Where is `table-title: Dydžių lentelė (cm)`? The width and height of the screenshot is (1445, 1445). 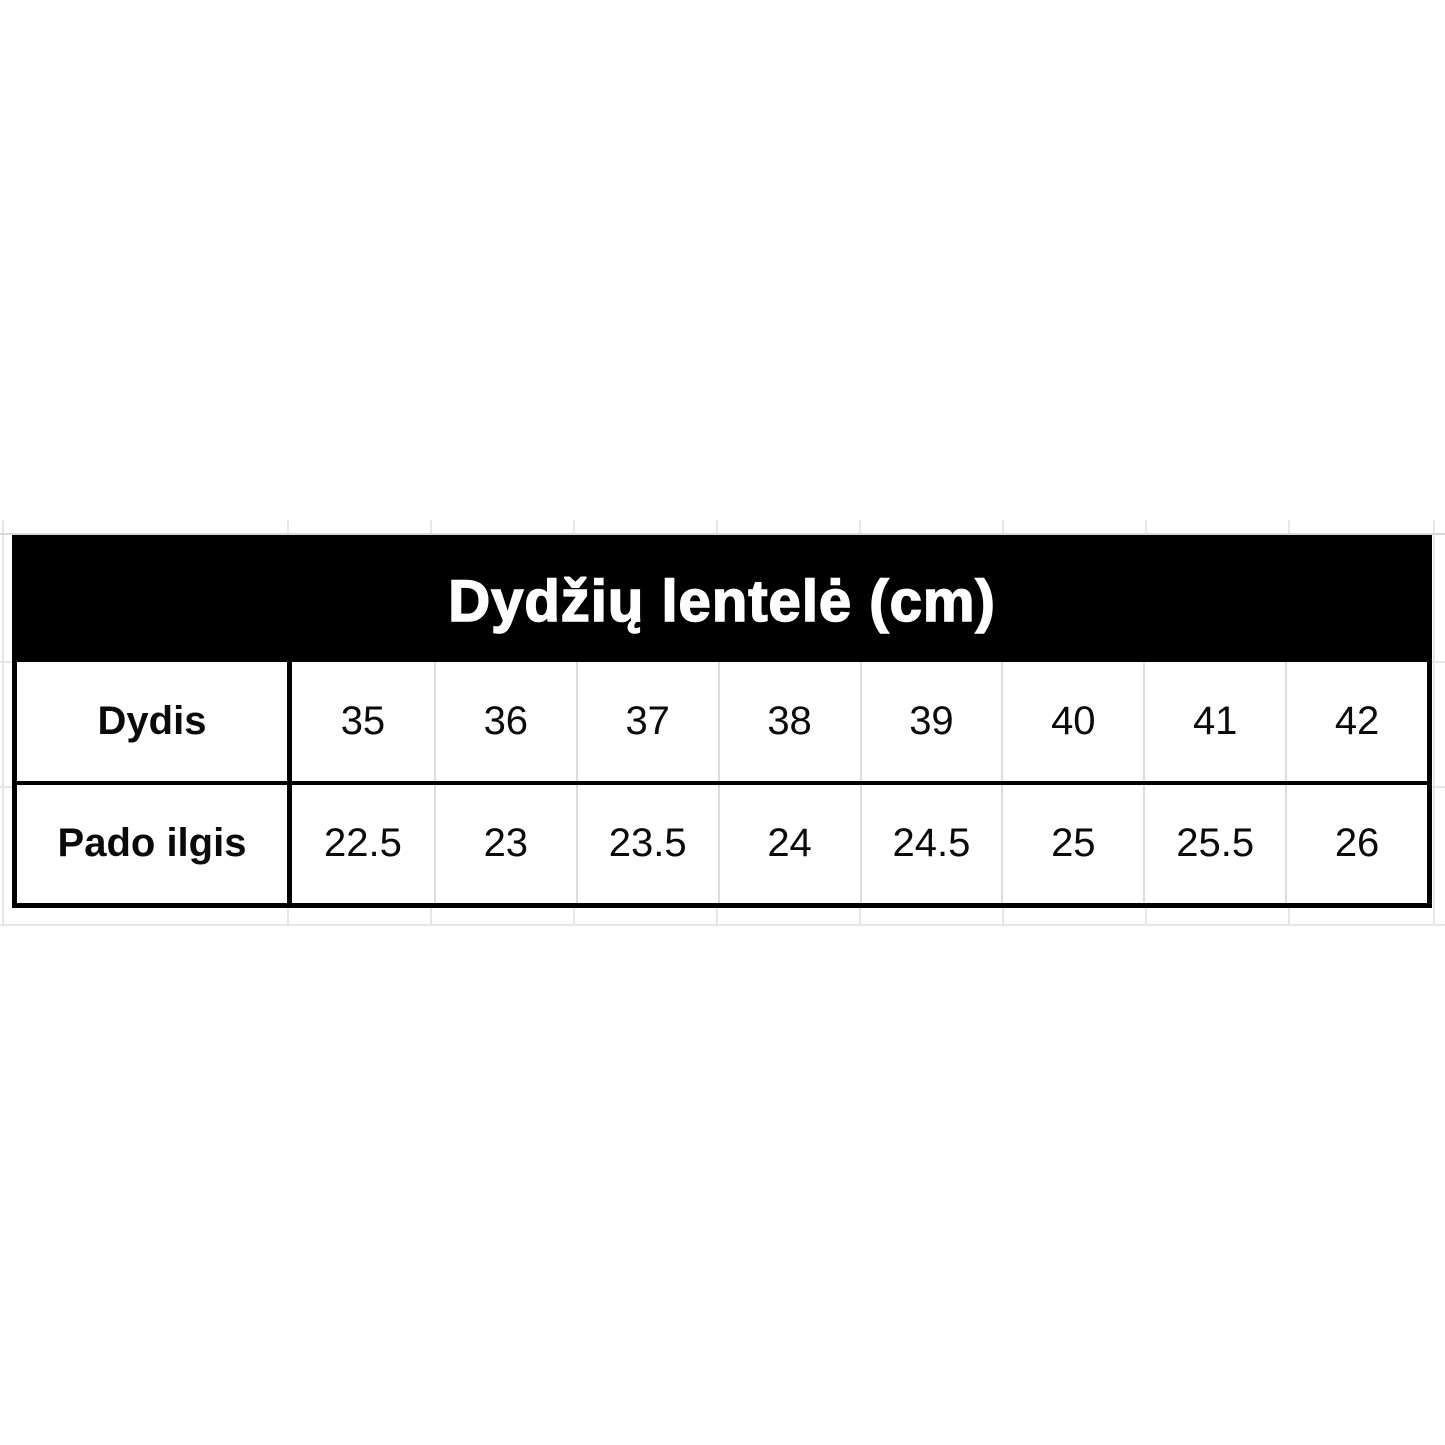
table-title: Dydžių lentelė (cm) is located at coordinates (721, 601).